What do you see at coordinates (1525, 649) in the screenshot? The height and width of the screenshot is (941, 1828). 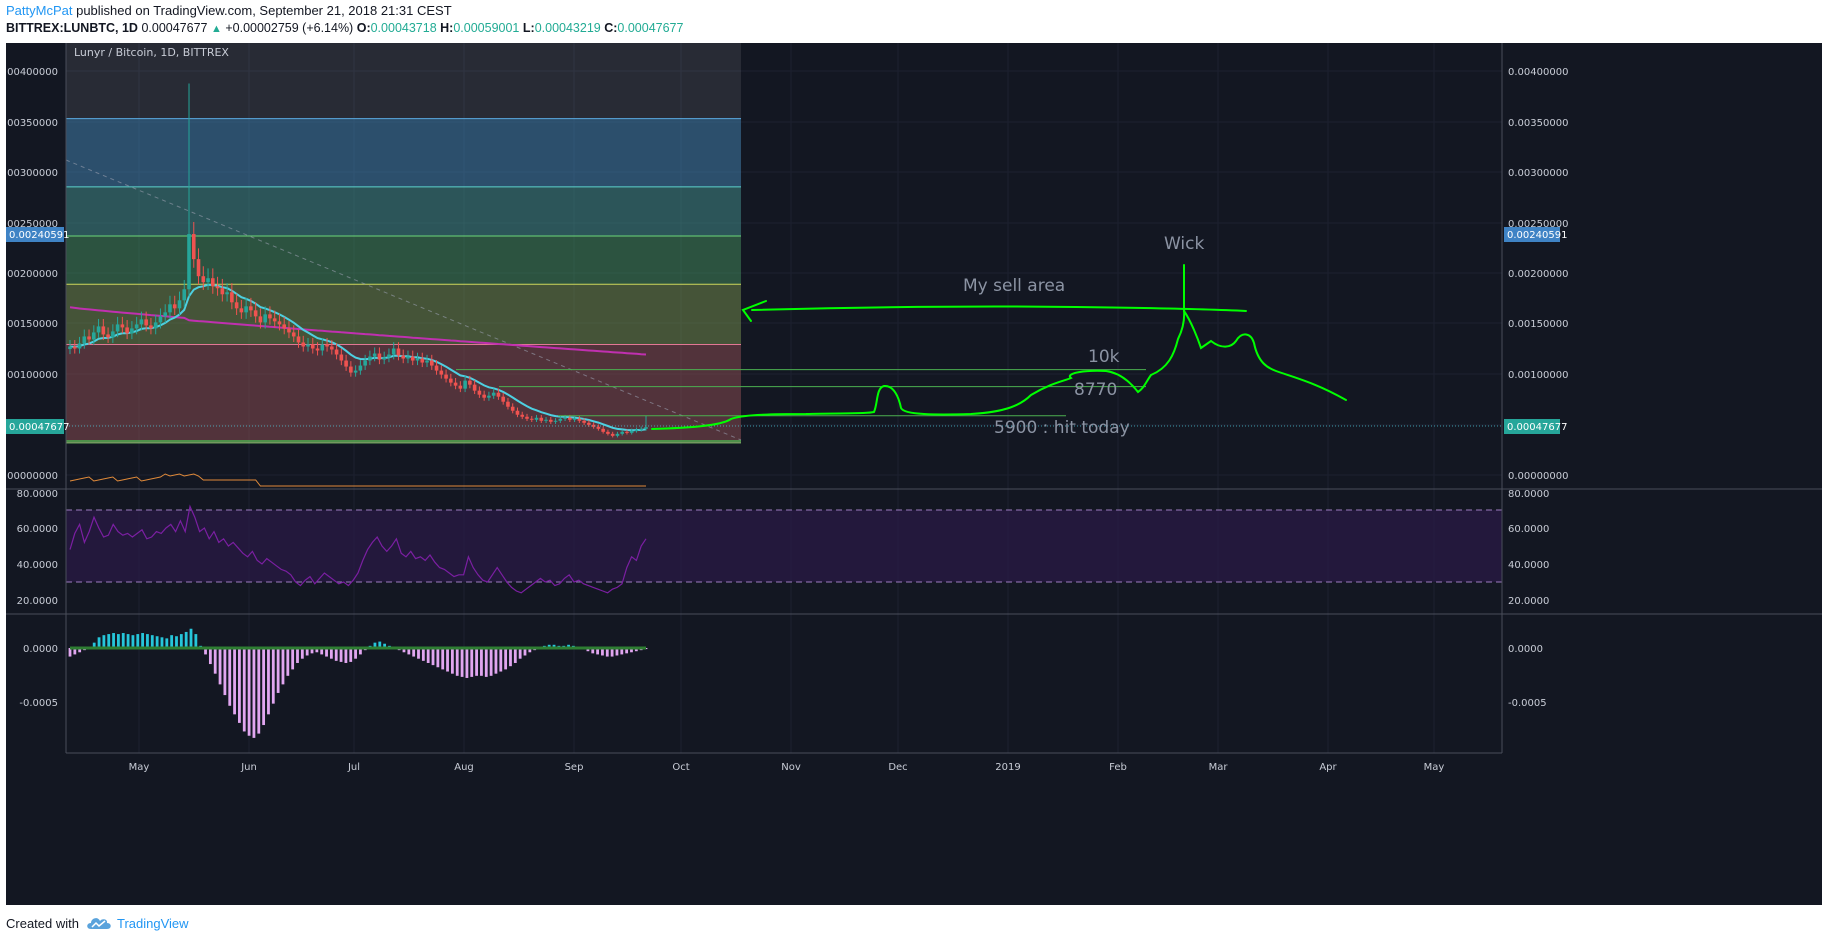 I see `macd-axis-label-right: 0.0000` at bounding box center [1525, 649].